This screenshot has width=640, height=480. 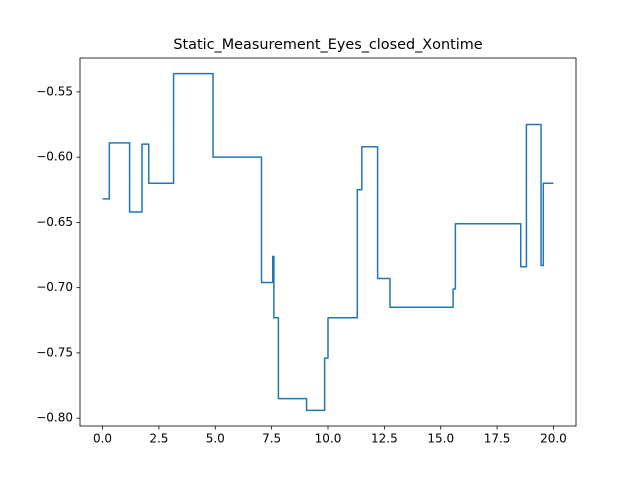 I want to click on x-tick-label: 17.5, so click(x=497, y=439).